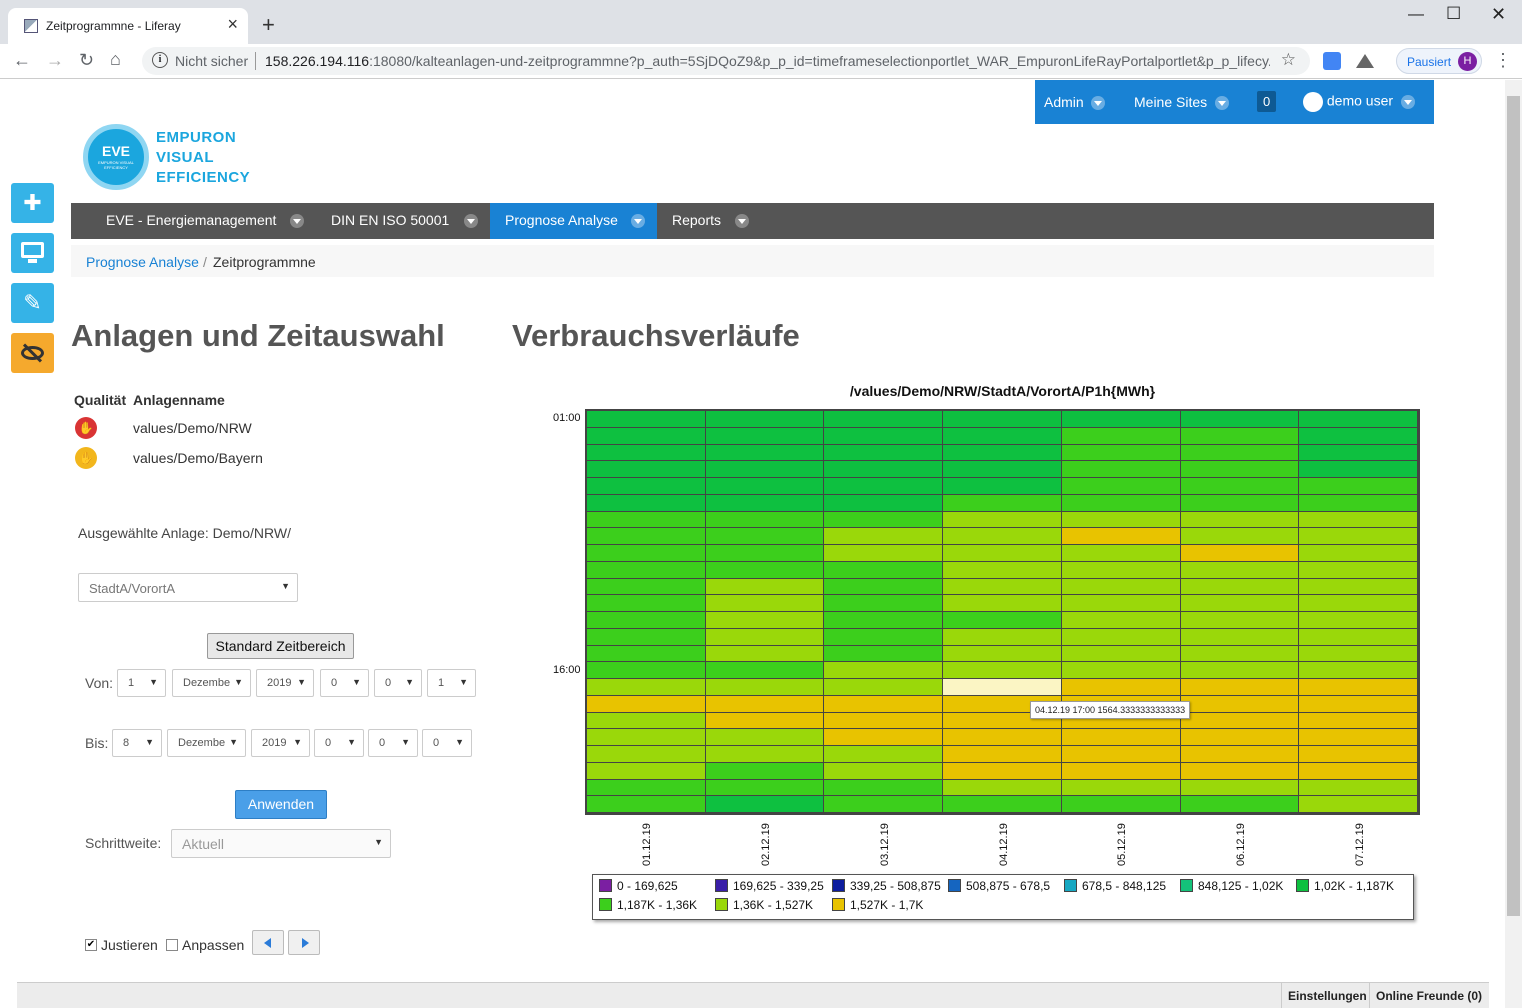  What do you see at coordinates (1439, 61) in the screenshot?
I see `profile-button: Pausiert H` at bounding box center [1439, 61].